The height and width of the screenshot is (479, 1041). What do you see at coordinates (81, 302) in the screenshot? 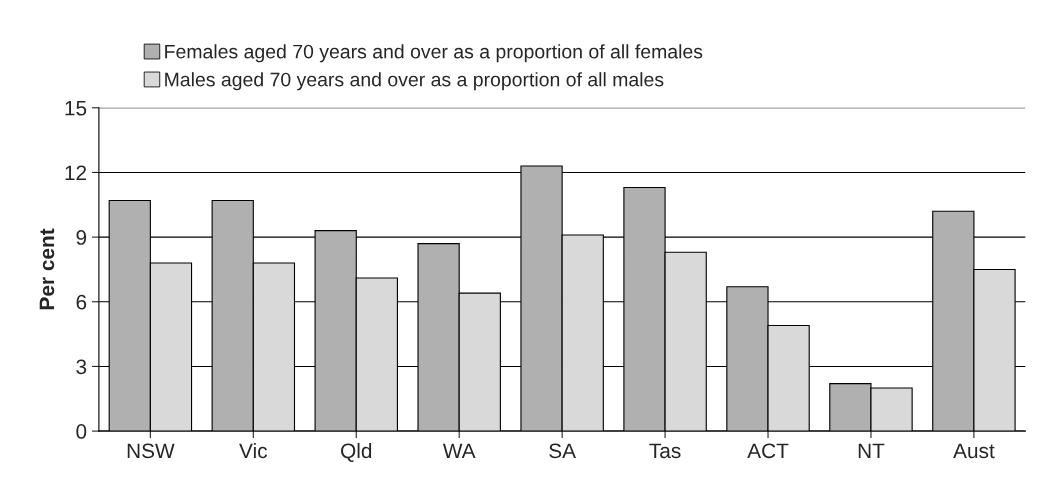
I see `y-tick-label: 6` at bounding box center [81, 302].